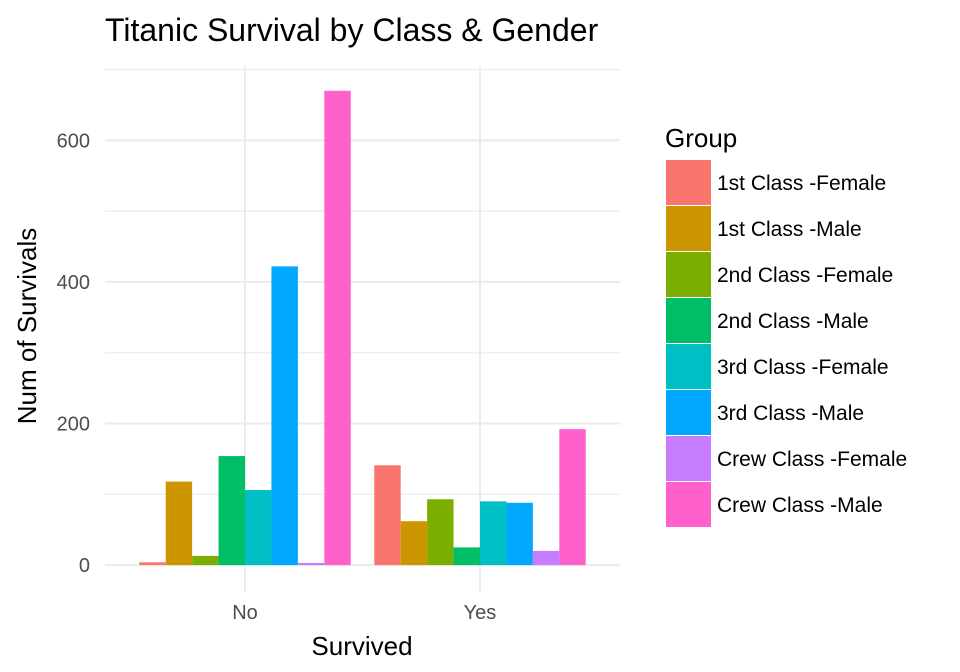 This screenshot has height=672, width=960. Describe the element at coordinates (352, 30) in the screenshot. I see `chart-title: Titanic Survival by Class & Gender` at that location.